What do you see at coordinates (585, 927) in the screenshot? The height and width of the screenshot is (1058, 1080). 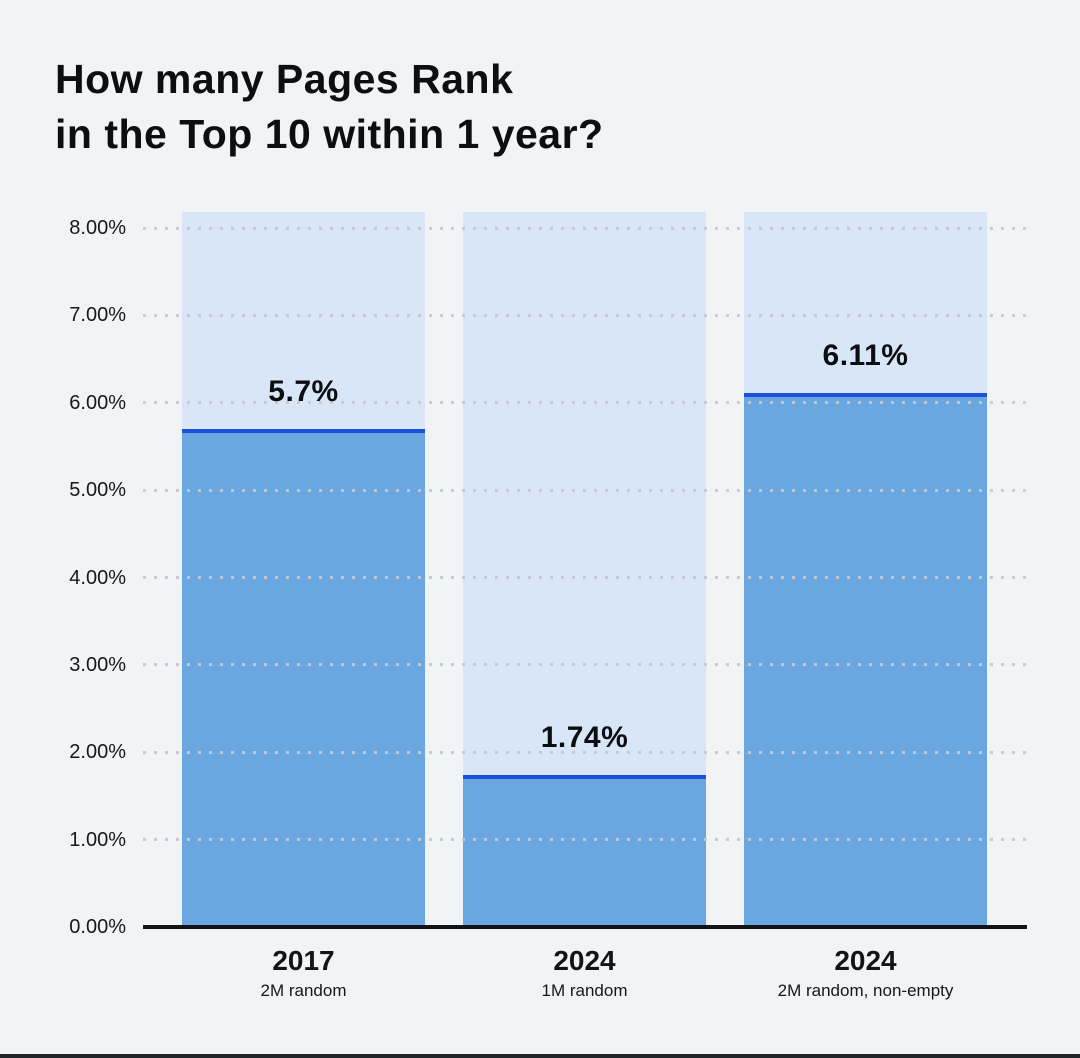 I see `x-axis-line` at bounding box center [585, 927].